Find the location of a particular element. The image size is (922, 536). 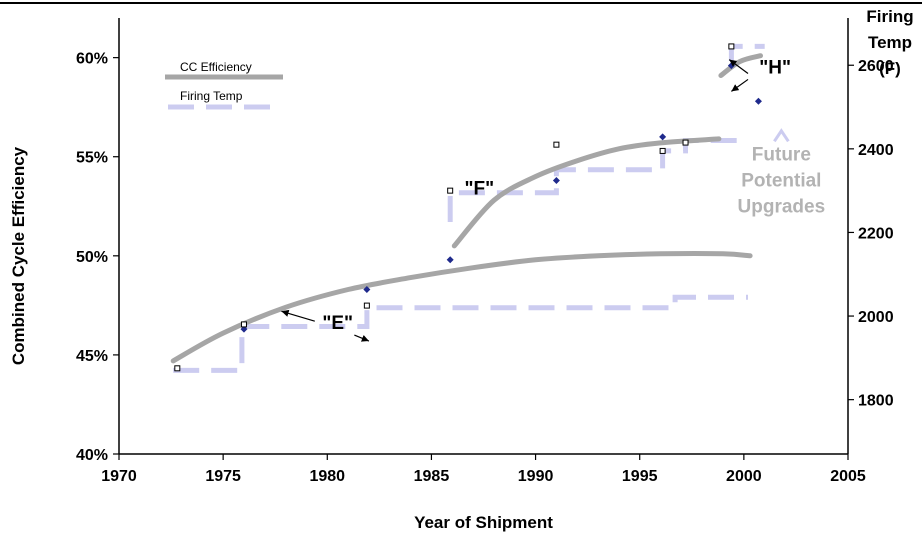

x-tick-label: 1970 is located at coordinates (119, 476).